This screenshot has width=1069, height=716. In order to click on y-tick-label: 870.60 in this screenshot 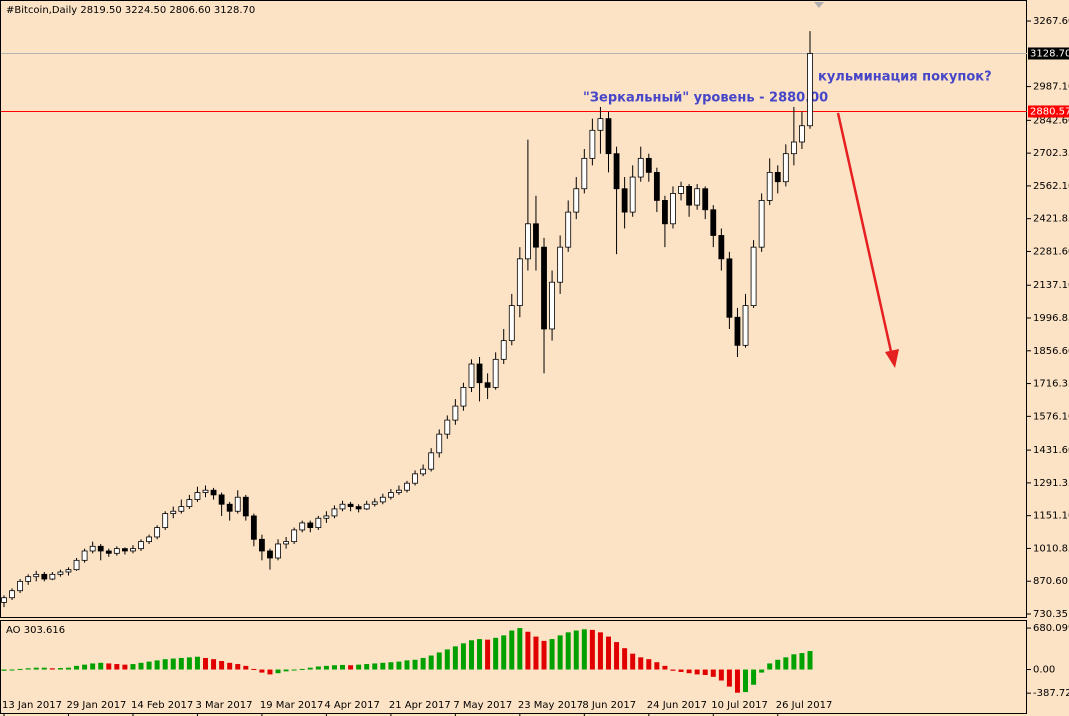, I will do `click(1050, 581)`.